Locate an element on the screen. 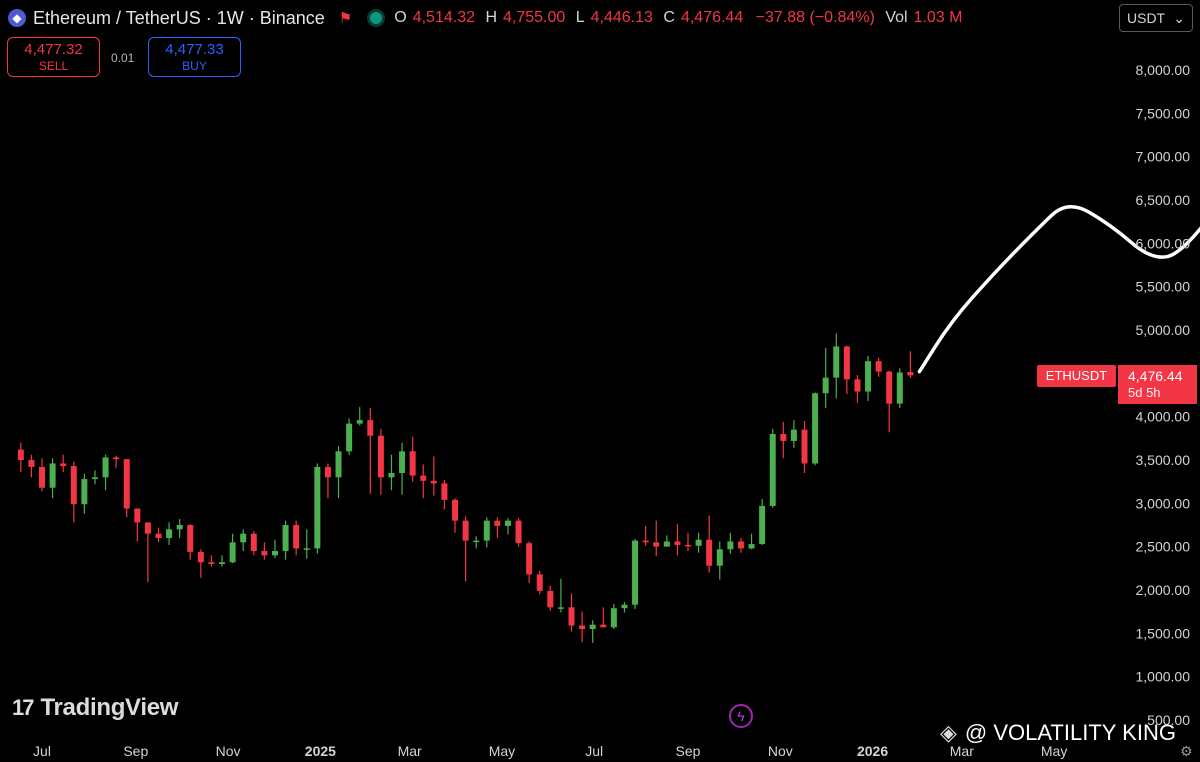 This screenshot has width=1200, height=762. close-label: C is located at coordinates (669, 17).